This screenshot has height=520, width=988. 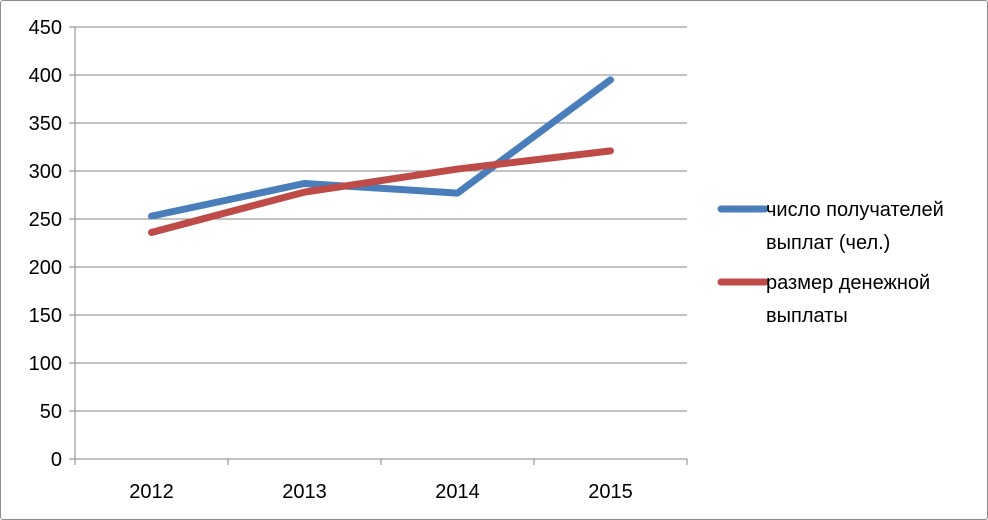 I want to click on y-tick-label: 200, so click(x=45, y=268).